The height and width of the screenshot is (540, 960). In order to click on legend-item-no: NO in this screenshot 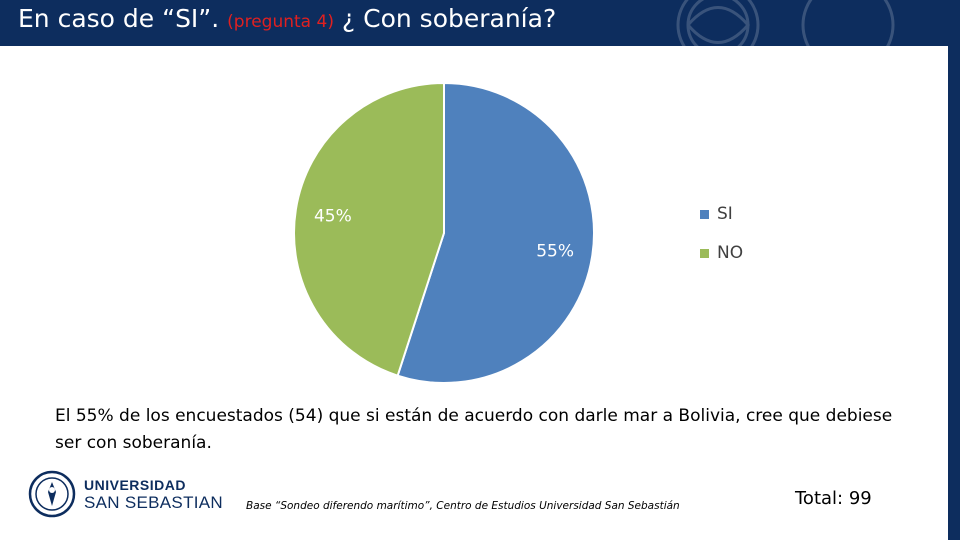, I will do `click(721, 253)`.